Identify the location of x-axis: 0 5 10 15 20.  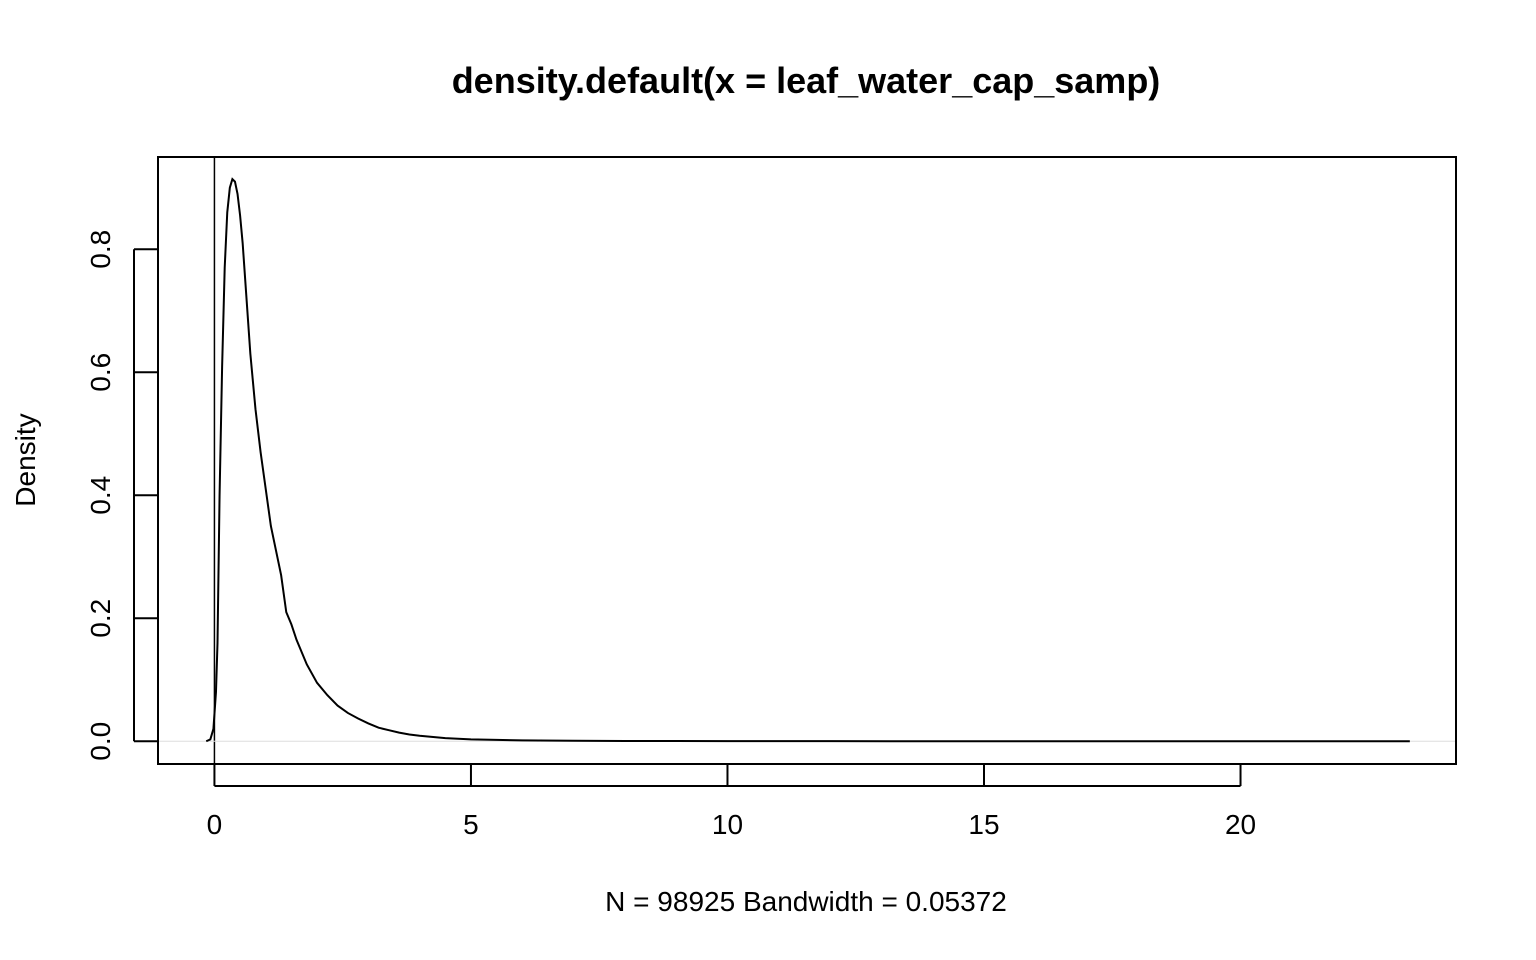
(731, 802).